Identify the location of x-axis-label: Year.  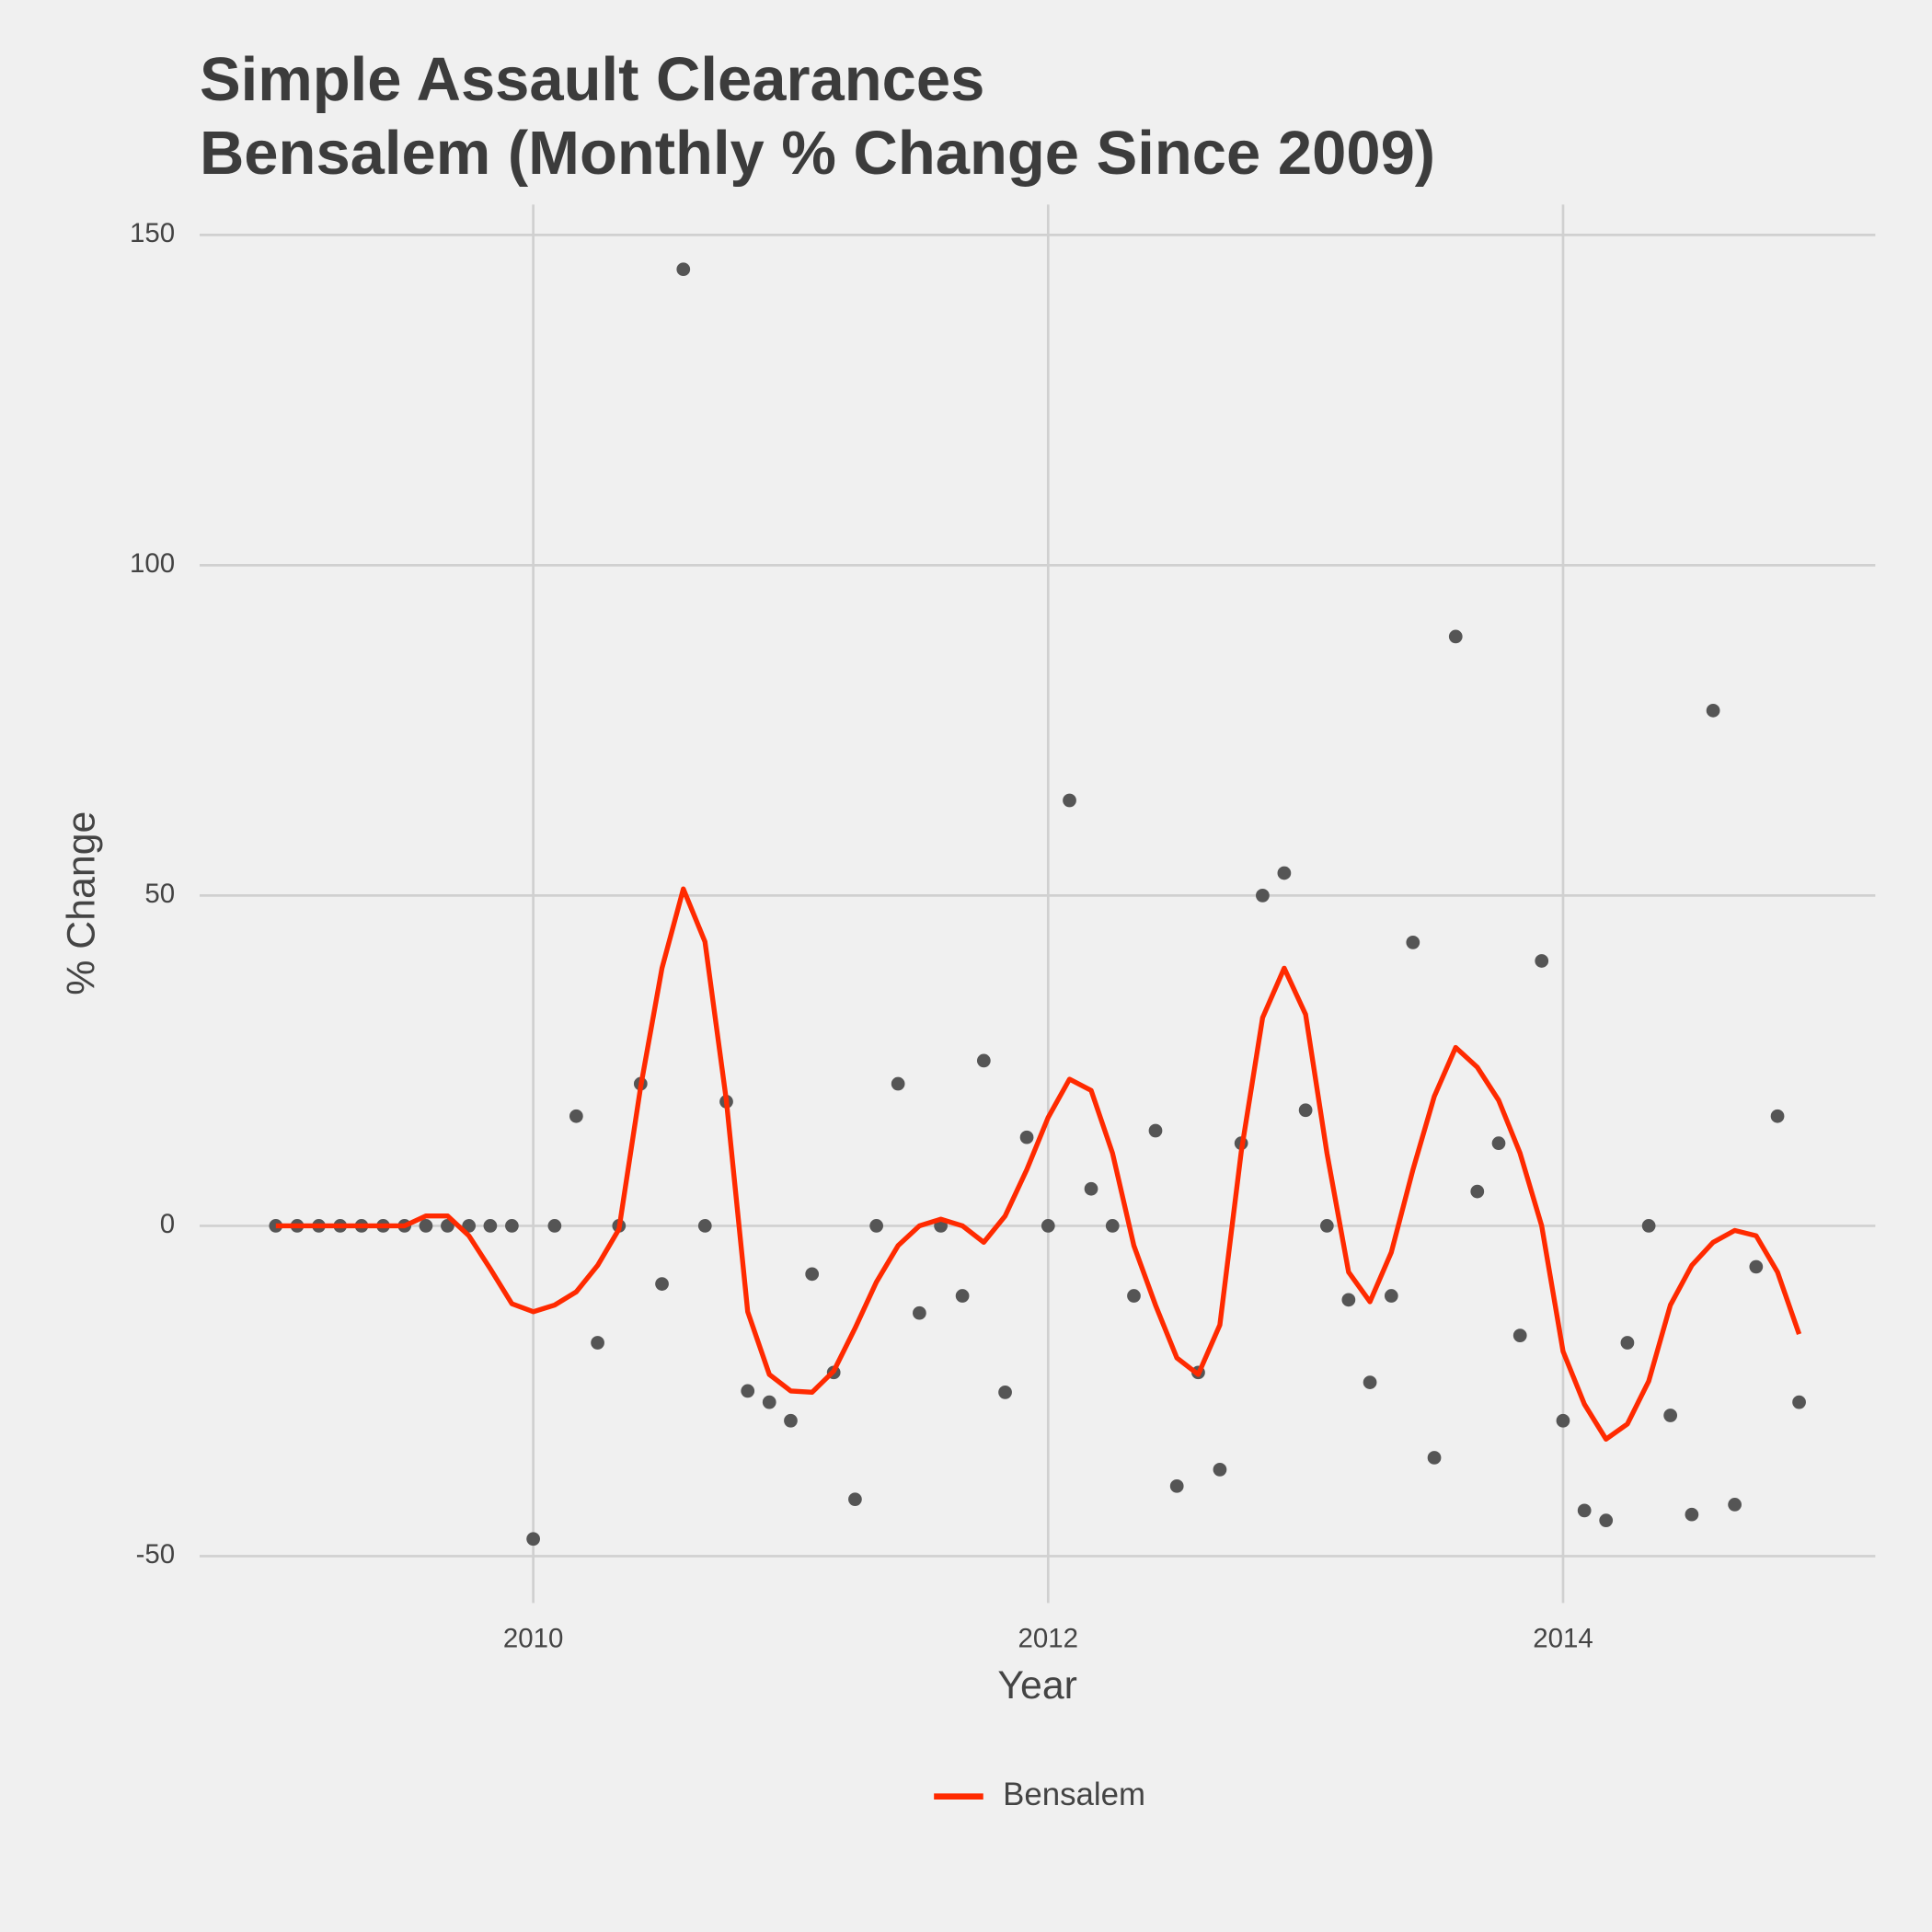
(1037, 1685).